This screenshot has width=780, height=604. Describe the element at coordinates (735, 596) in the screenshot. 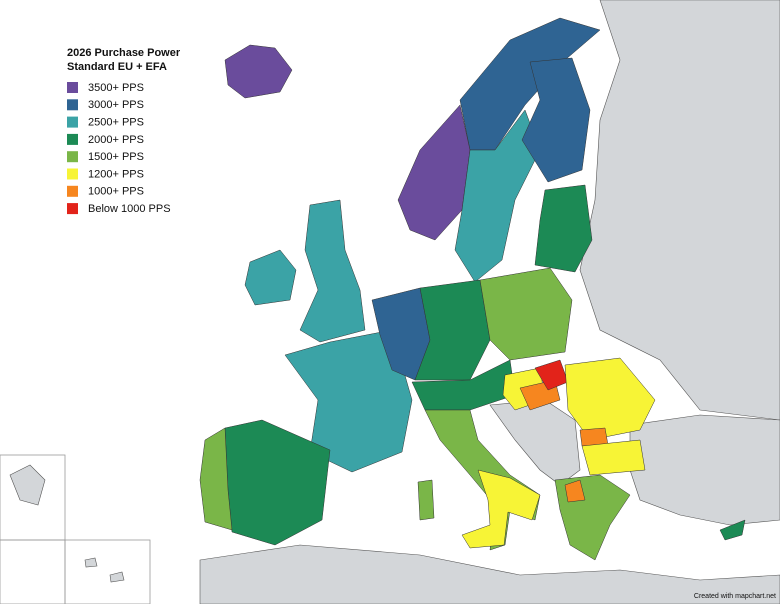

I see `credit: Created with mapchart.net` at that location.